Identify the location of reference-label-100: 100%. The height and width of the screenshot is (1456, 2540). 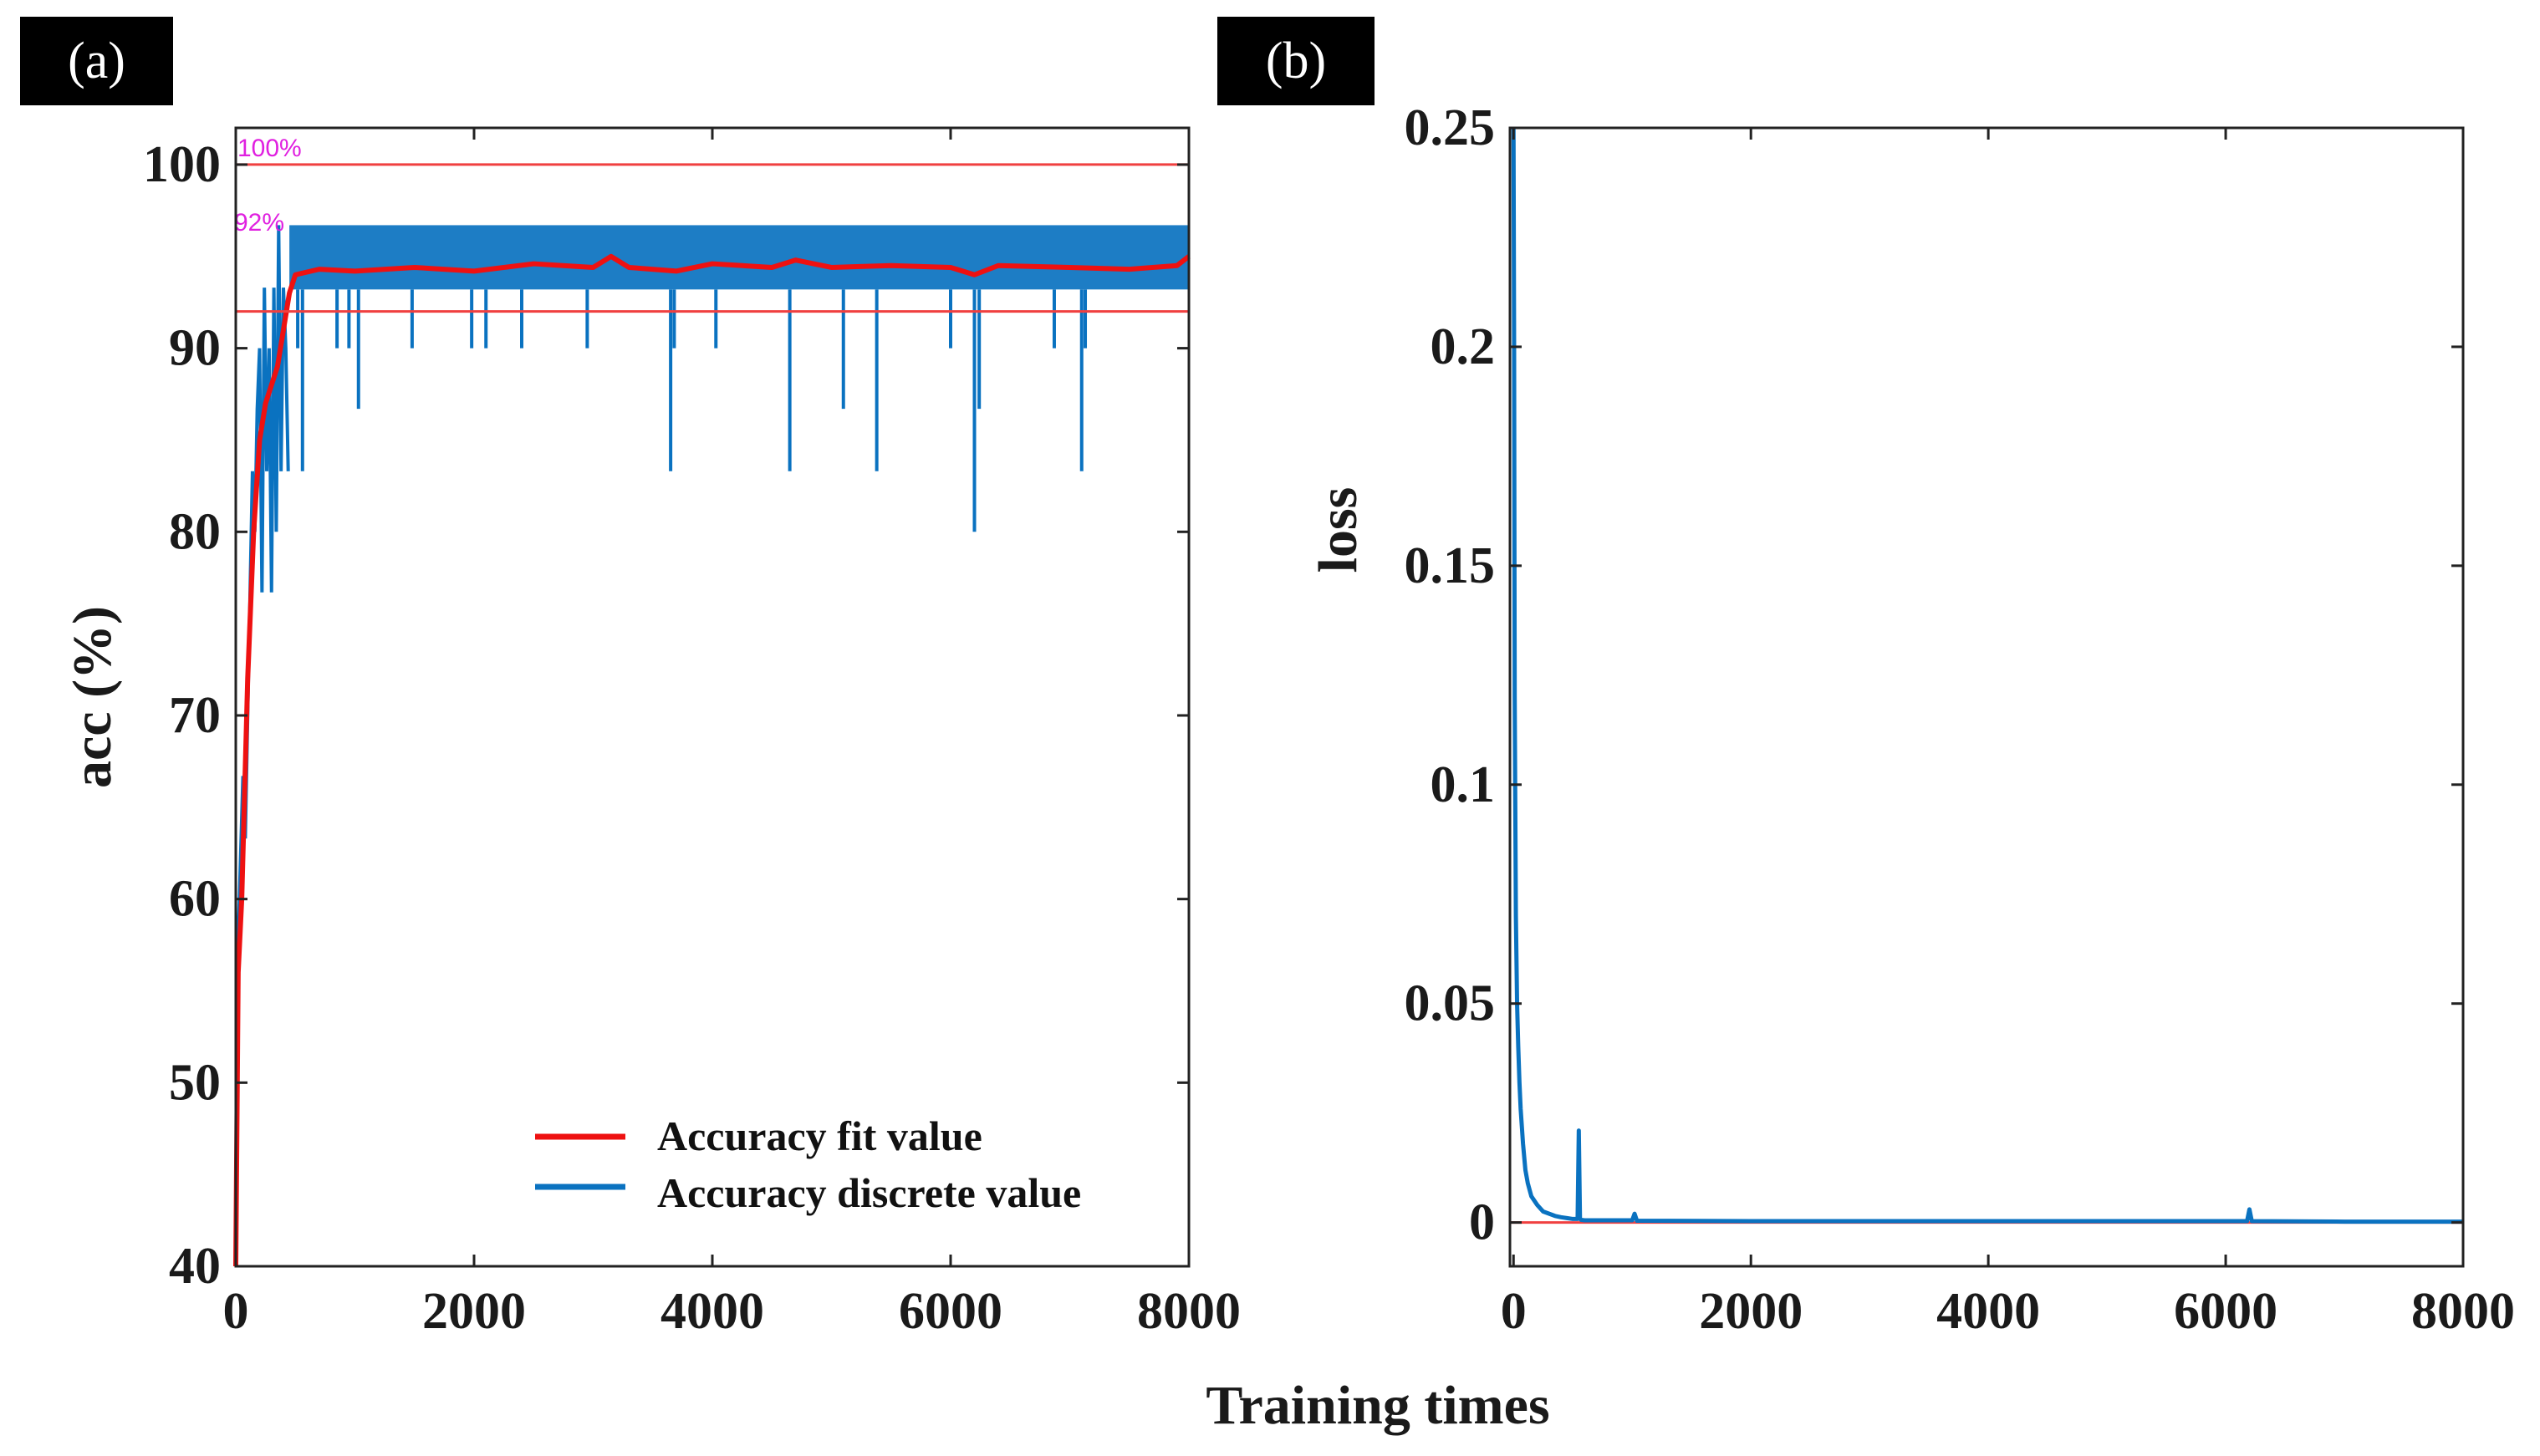
(269, 148).